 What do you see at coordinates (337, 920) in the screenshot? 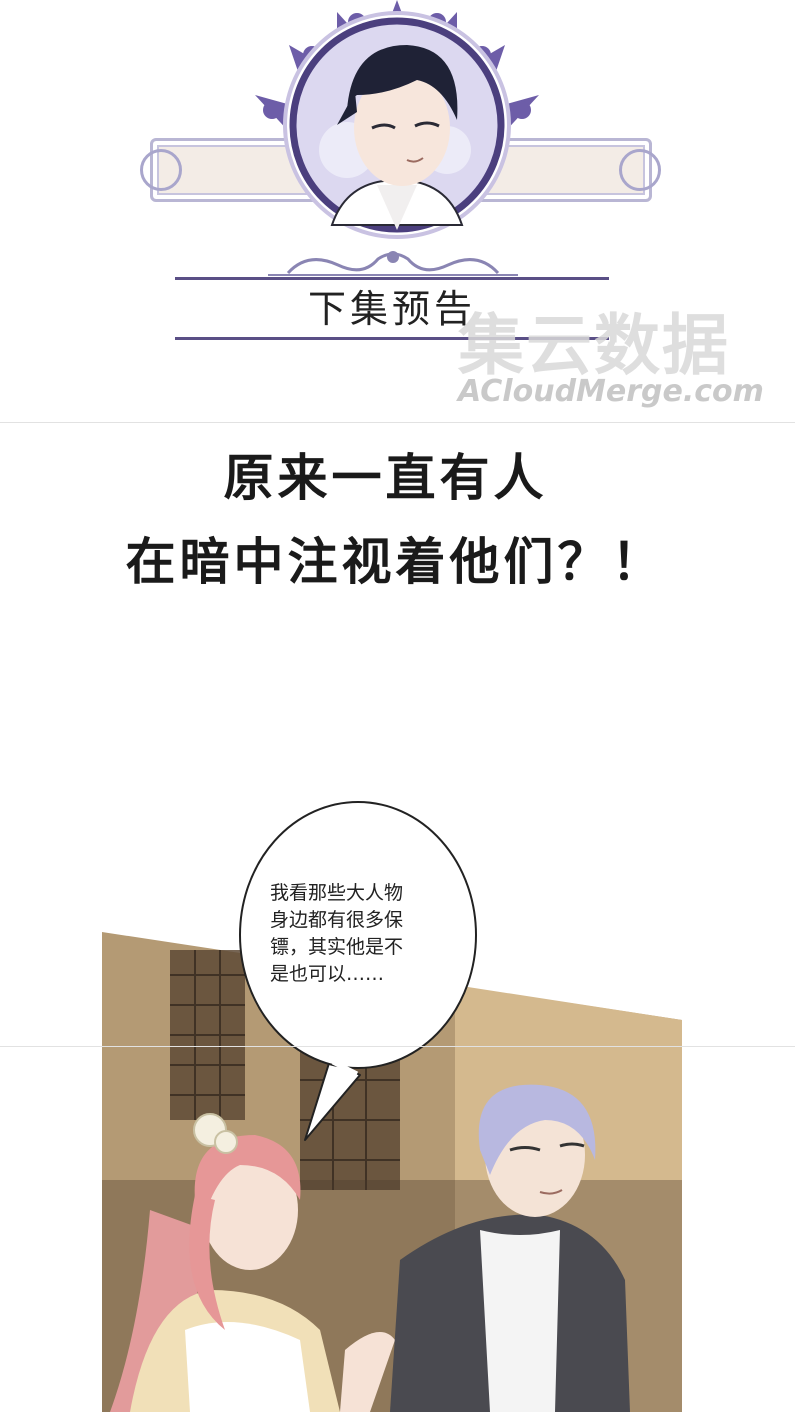
I see `speech-line: 身边都有很多保` at bounding box center [337, 920].